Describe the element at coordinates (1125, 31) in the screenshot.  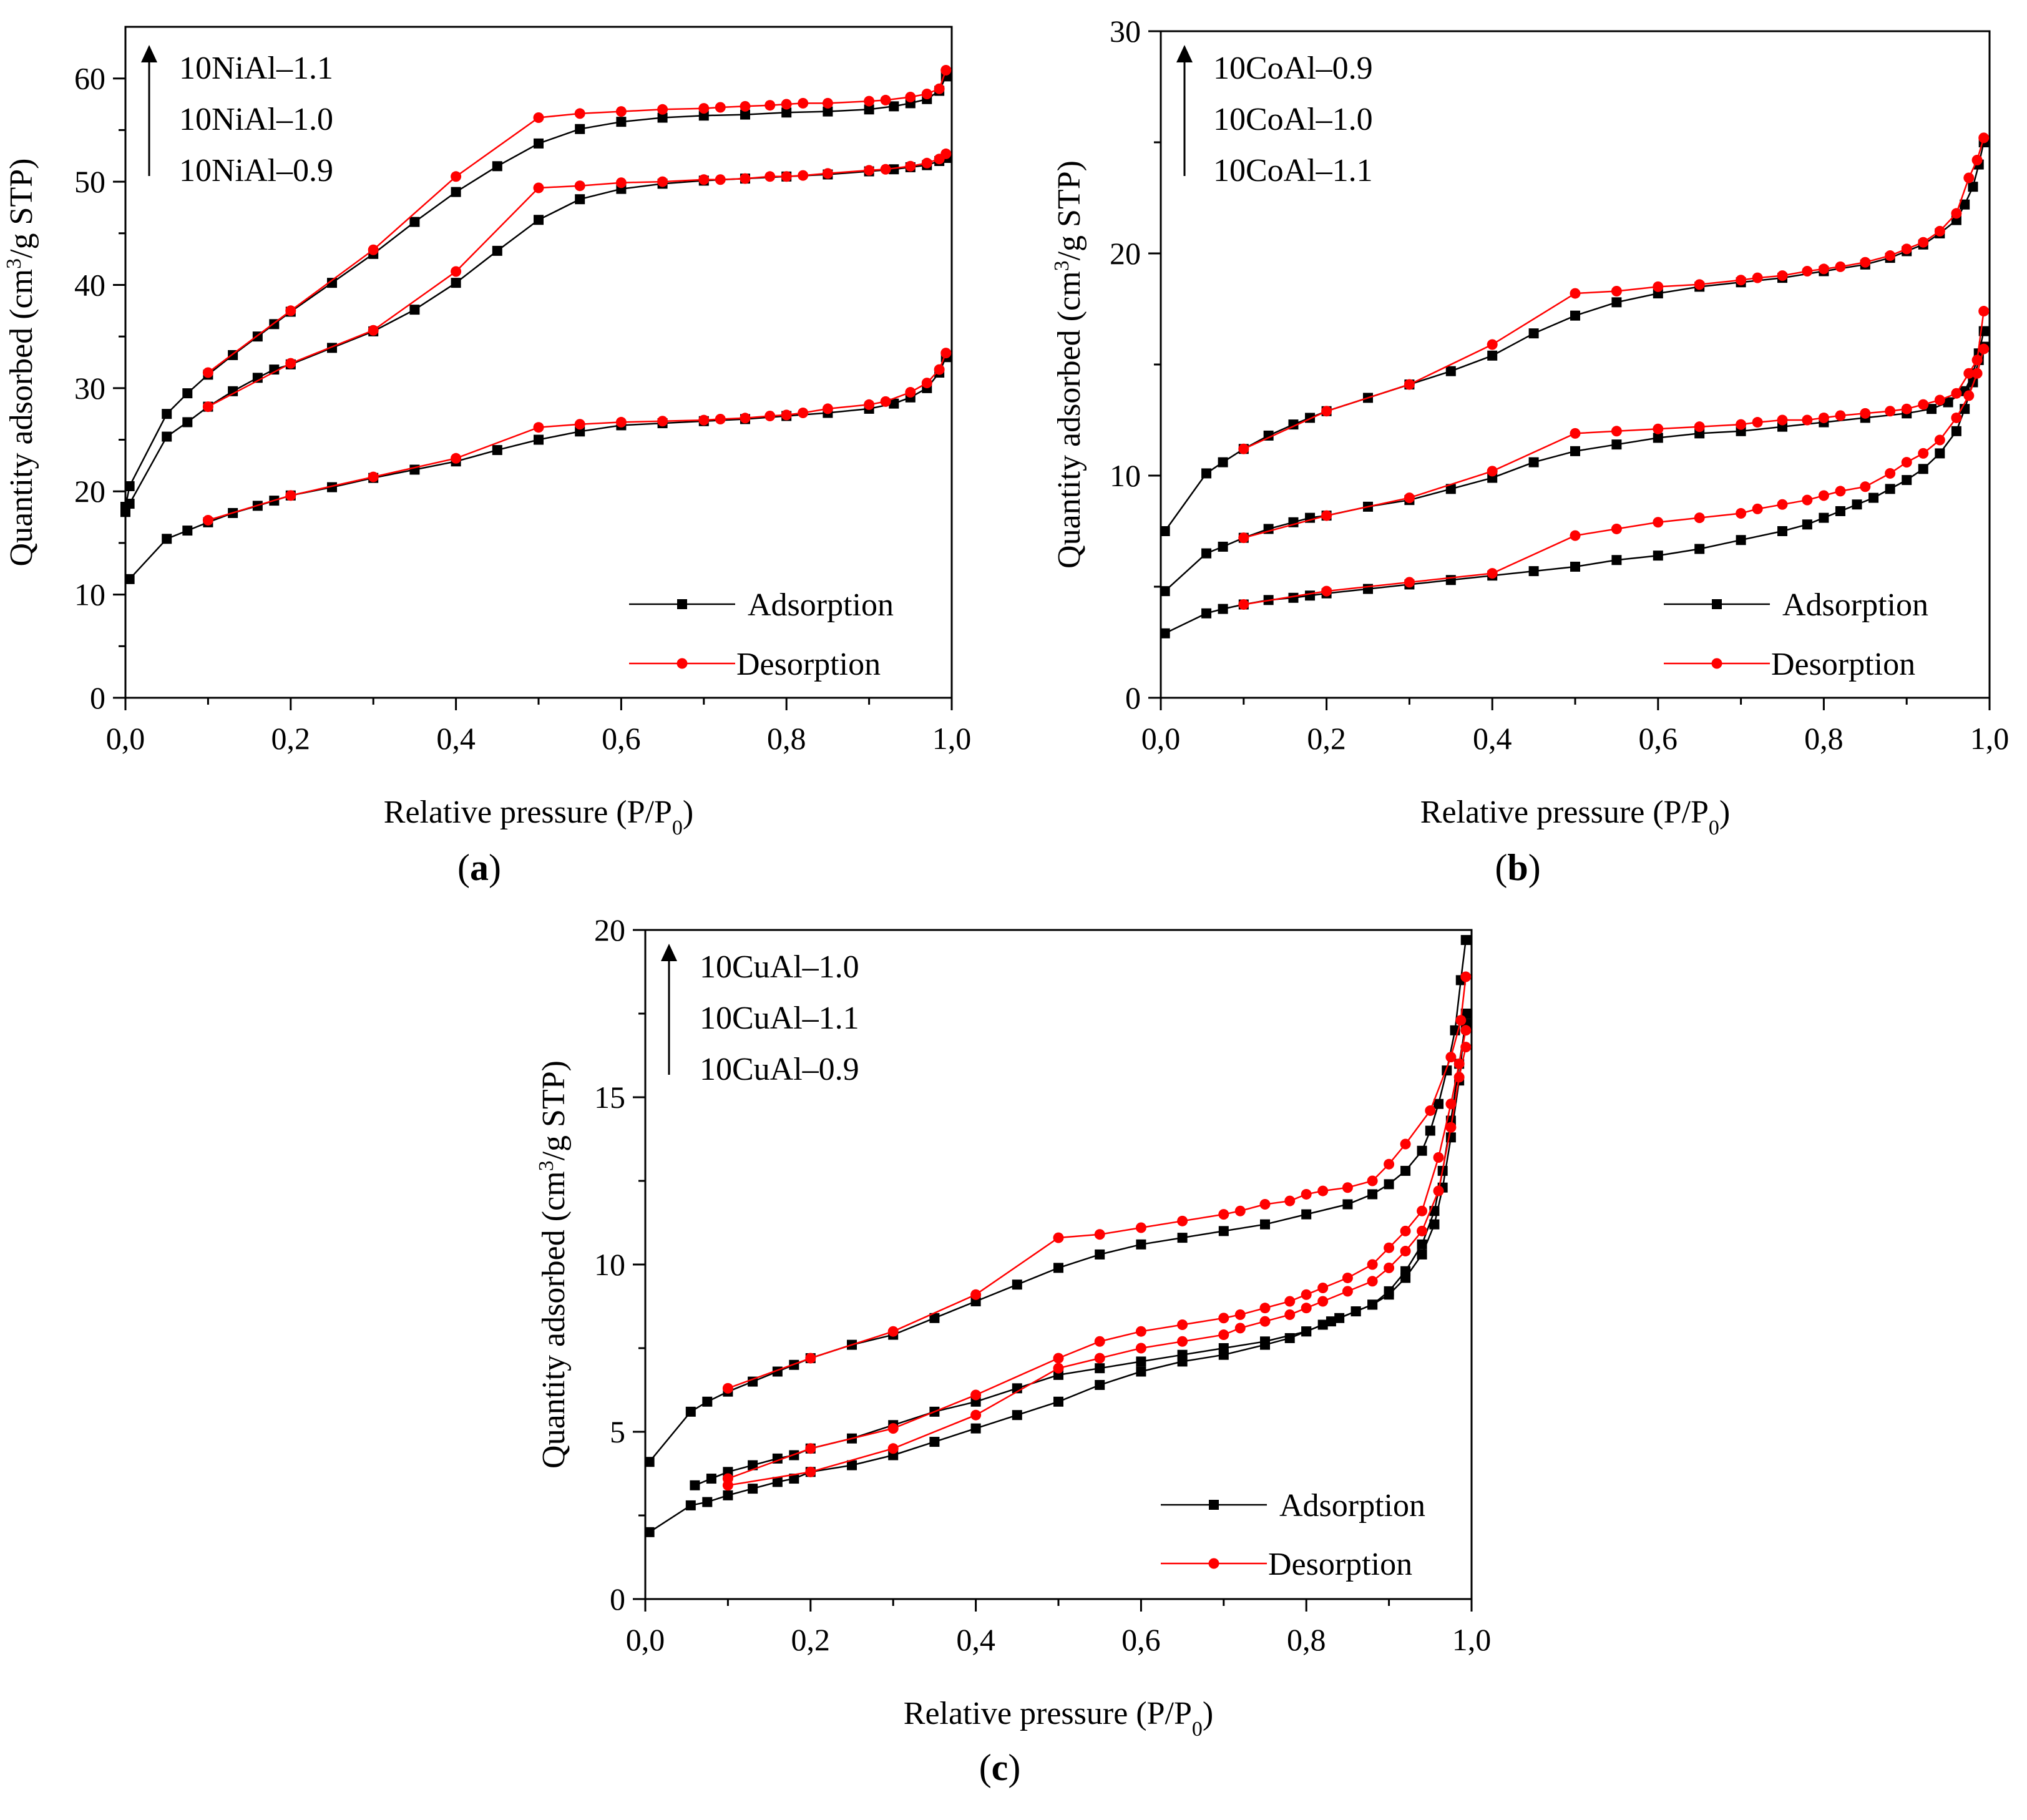
I see `y-tick-label: 30` at that location.